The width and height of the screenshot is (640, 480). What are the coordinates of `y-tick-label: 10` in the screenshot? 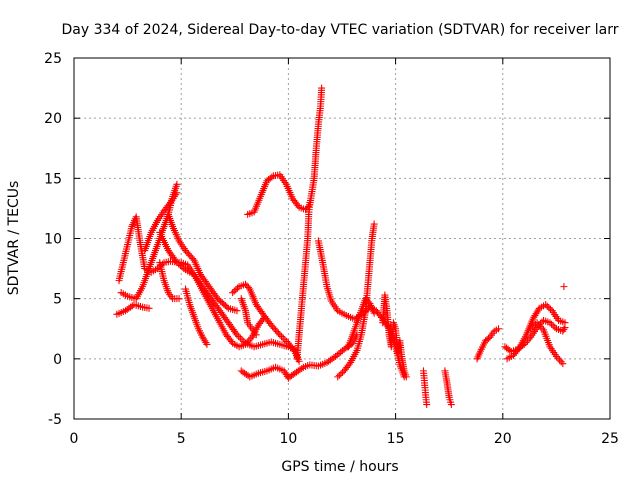 It's located at (53, 240).